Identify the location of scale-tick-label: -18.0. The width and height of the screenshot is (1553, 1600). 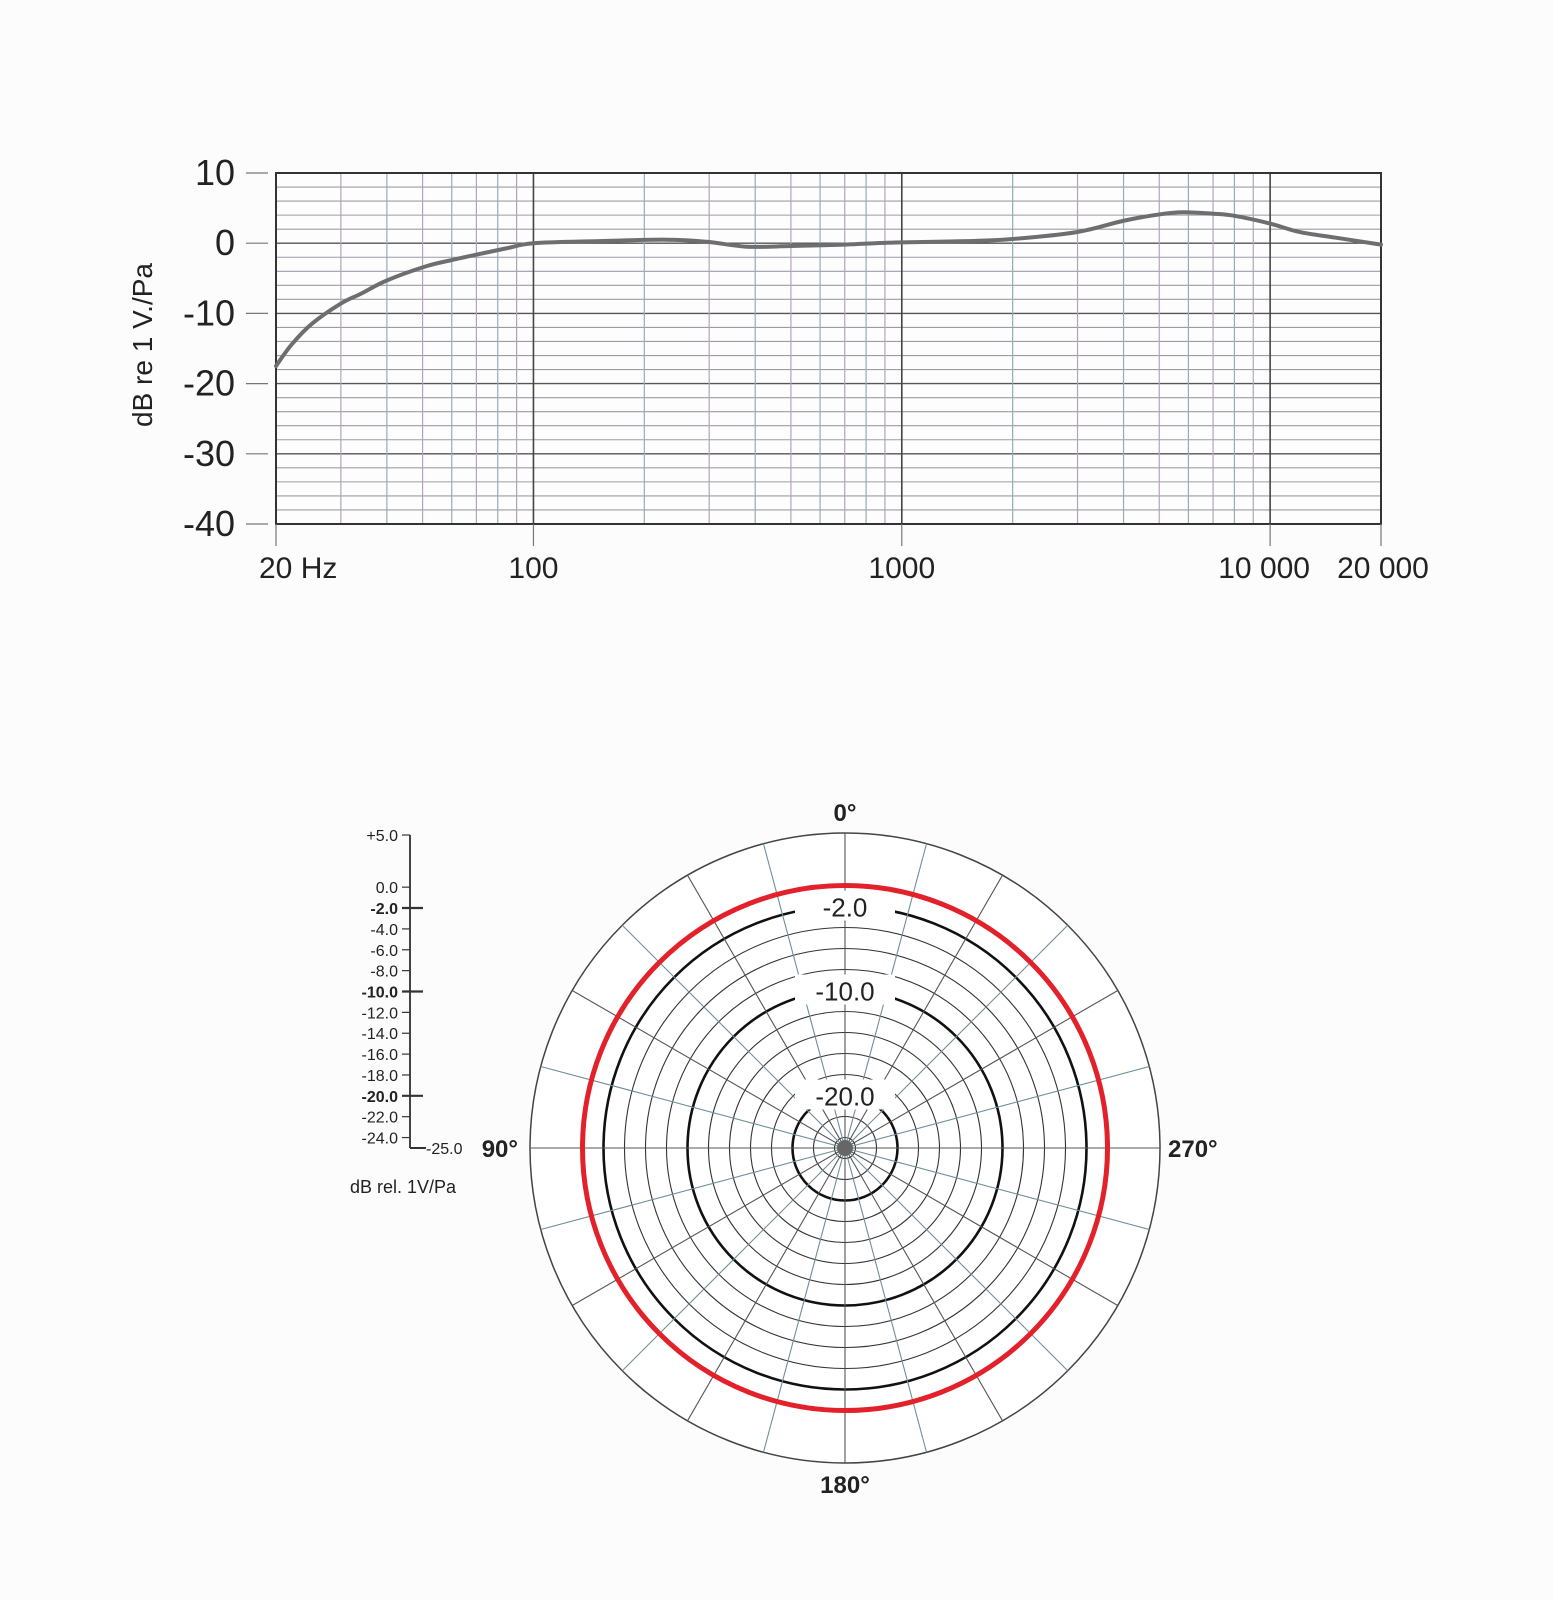
(380, 1076).